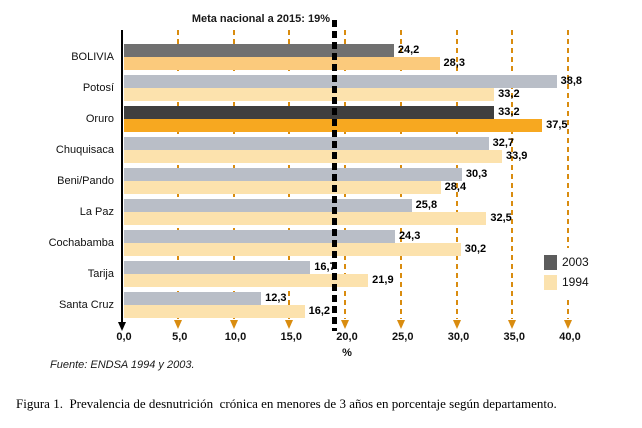 The width and height of the screenshot is (642, 428). I want to click on x-tick-label: 40,0, so click(570, 337).